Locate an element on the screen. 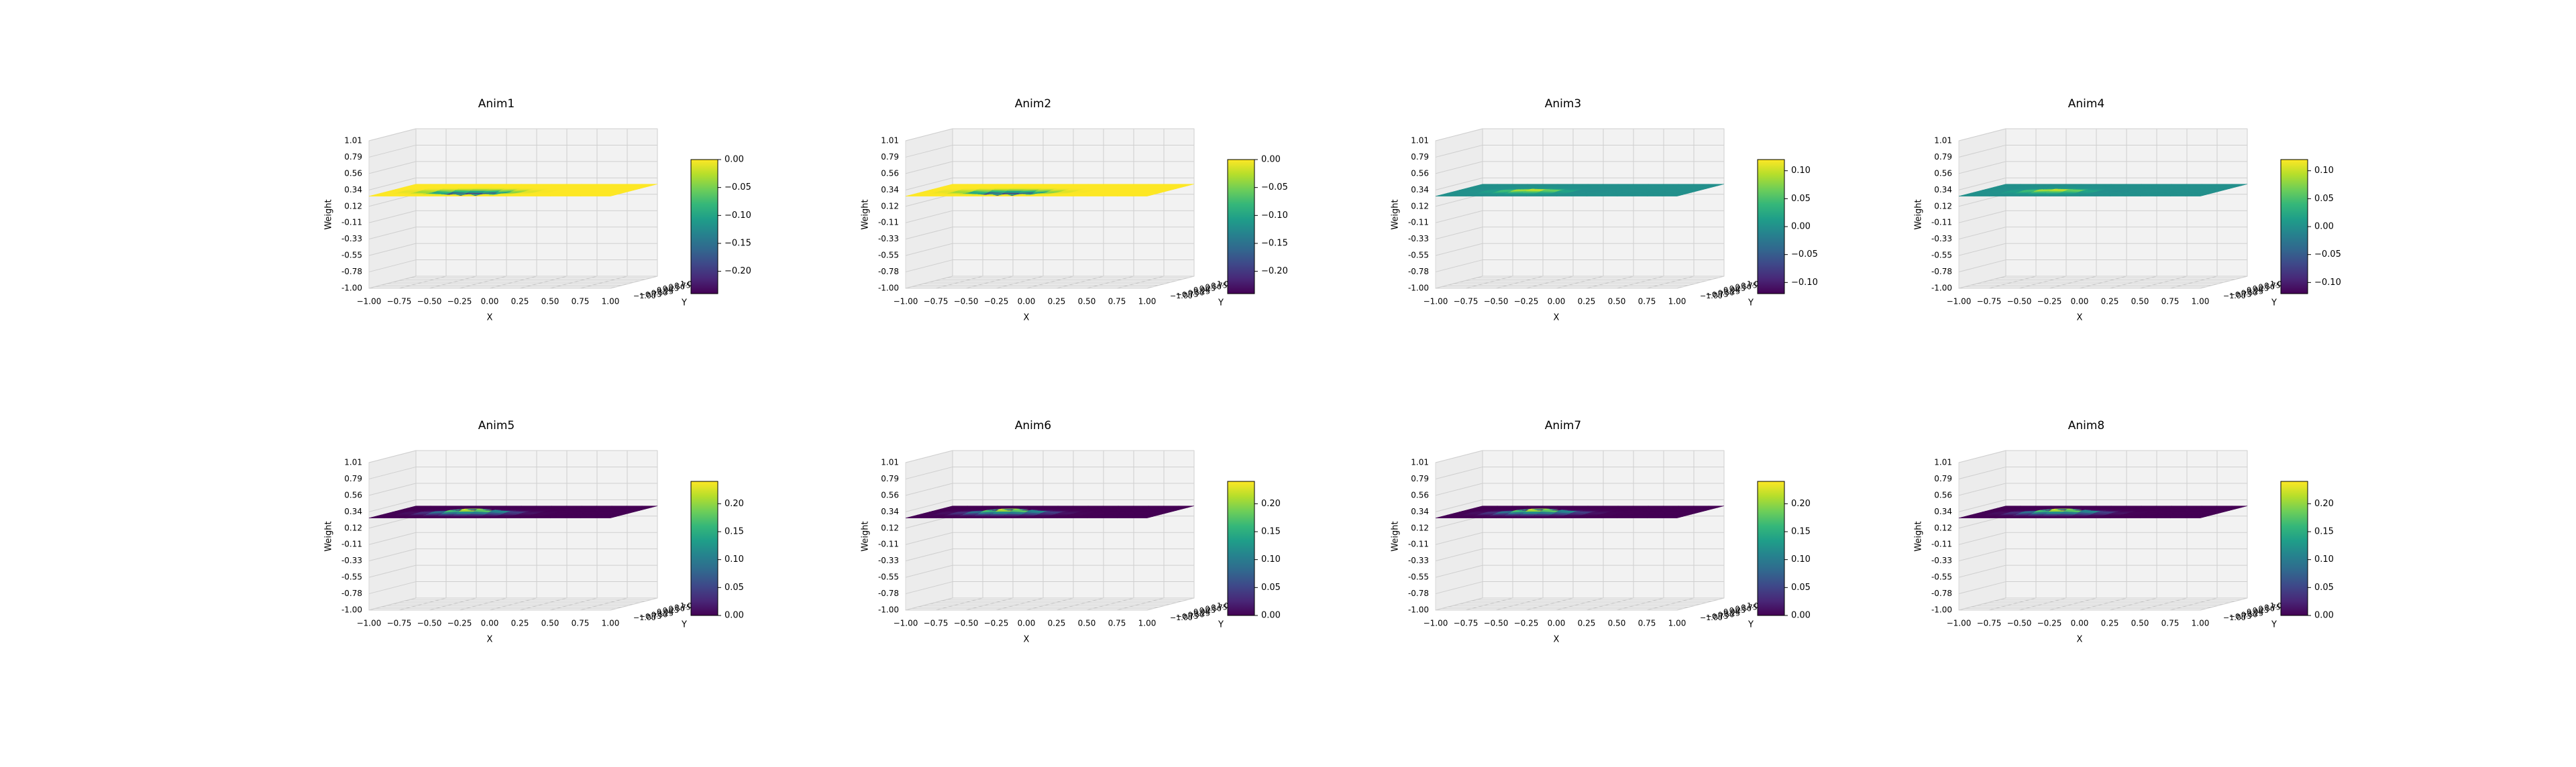 The width and height of the screenshot is (2576, 767). x-tick-label: −0.50 is located at coordinates (2019, 623).